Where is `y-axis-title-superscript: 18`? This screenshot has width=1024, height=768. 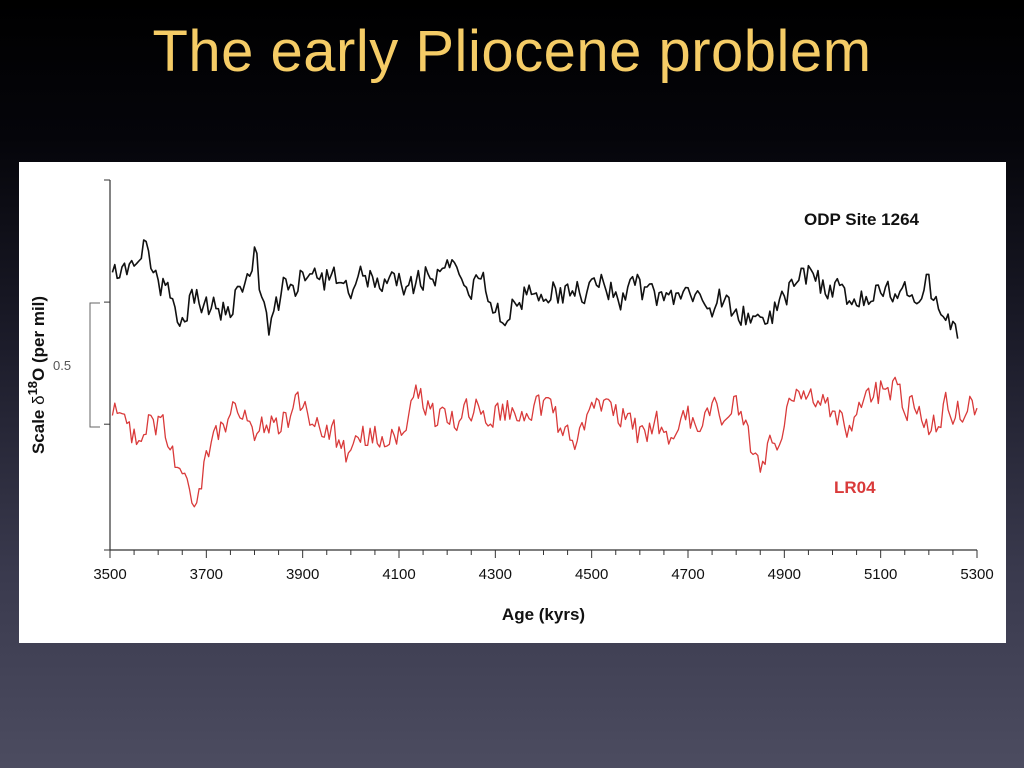 y-axis-title-superscript: 18 is located at coordinates (32, 388).